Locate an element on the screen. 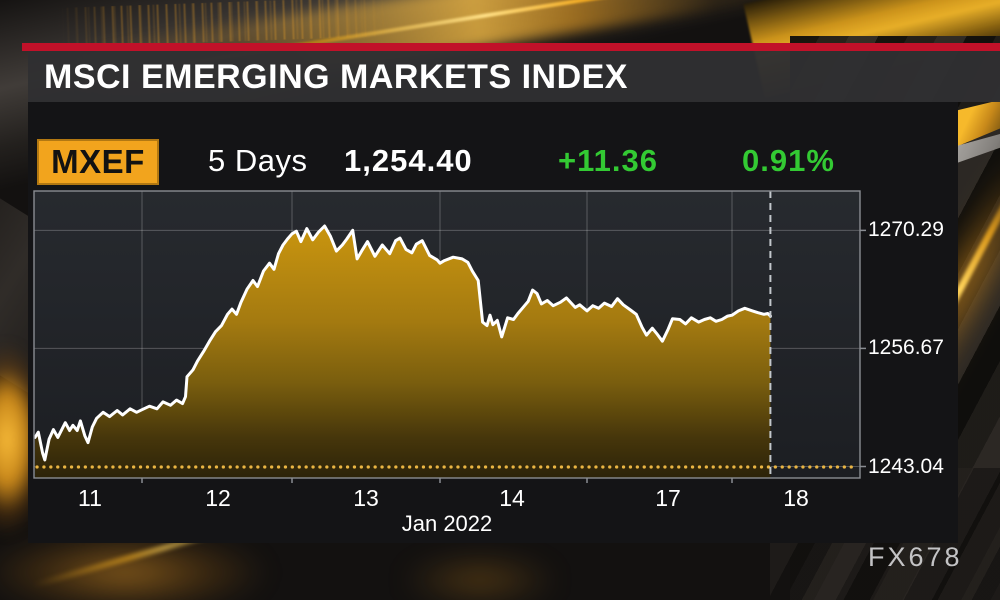 Image resolution: width=1000 pixels, height=600 pixels. last-price: 1,254.40 is located at coordinates (408, 160).